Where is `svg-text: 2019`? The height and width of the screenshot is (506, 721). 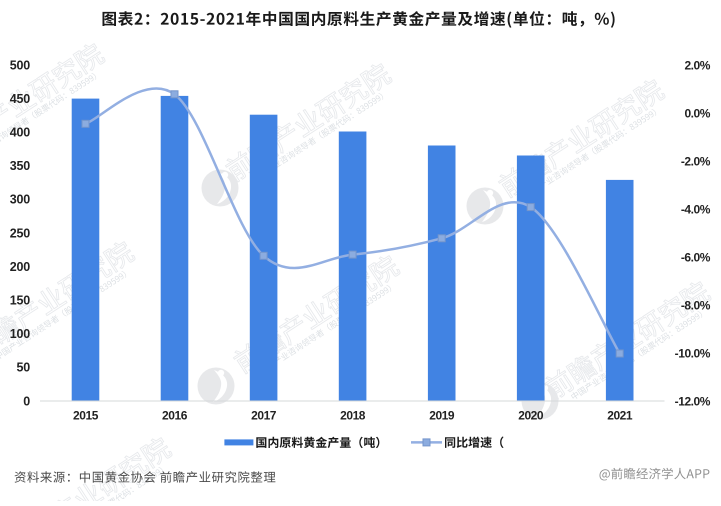
svg-text: 2019 is located at coordinates (442, 416).